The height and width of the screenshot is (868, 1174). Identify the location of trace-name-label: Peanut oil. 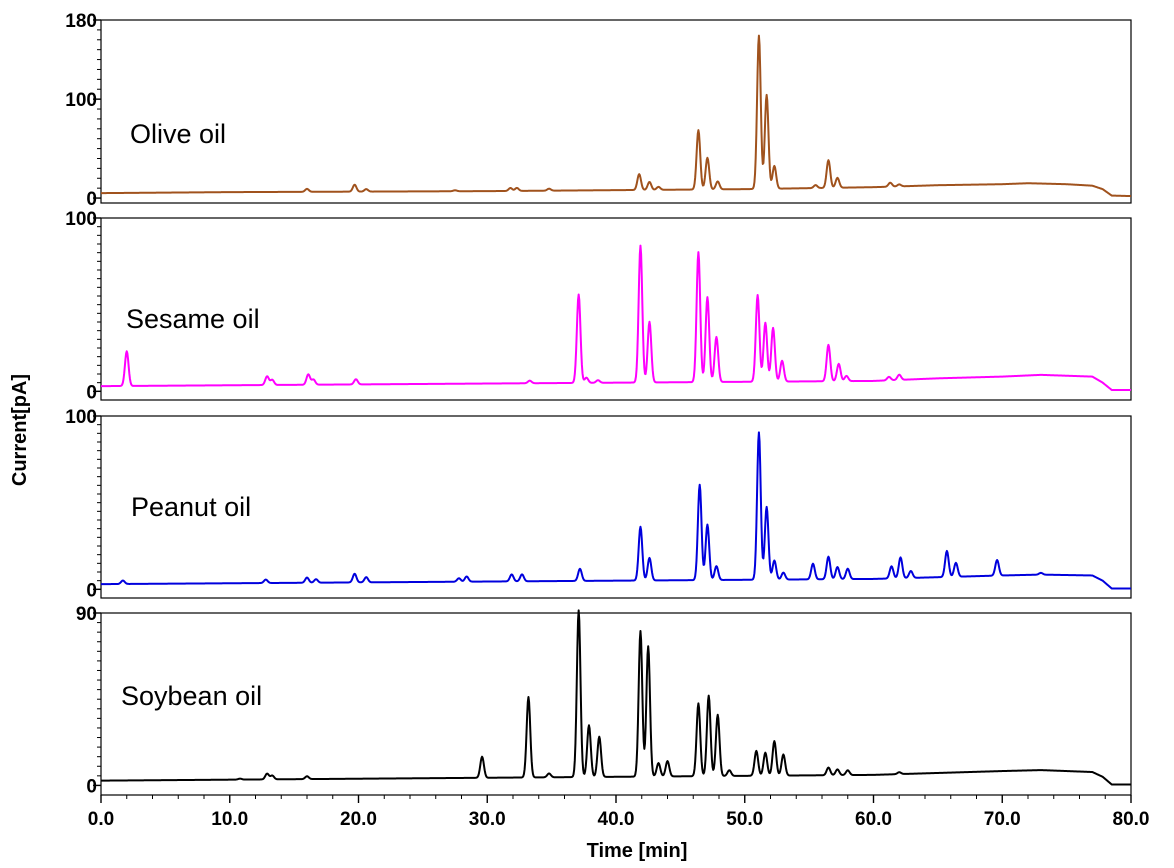
(191, 507).